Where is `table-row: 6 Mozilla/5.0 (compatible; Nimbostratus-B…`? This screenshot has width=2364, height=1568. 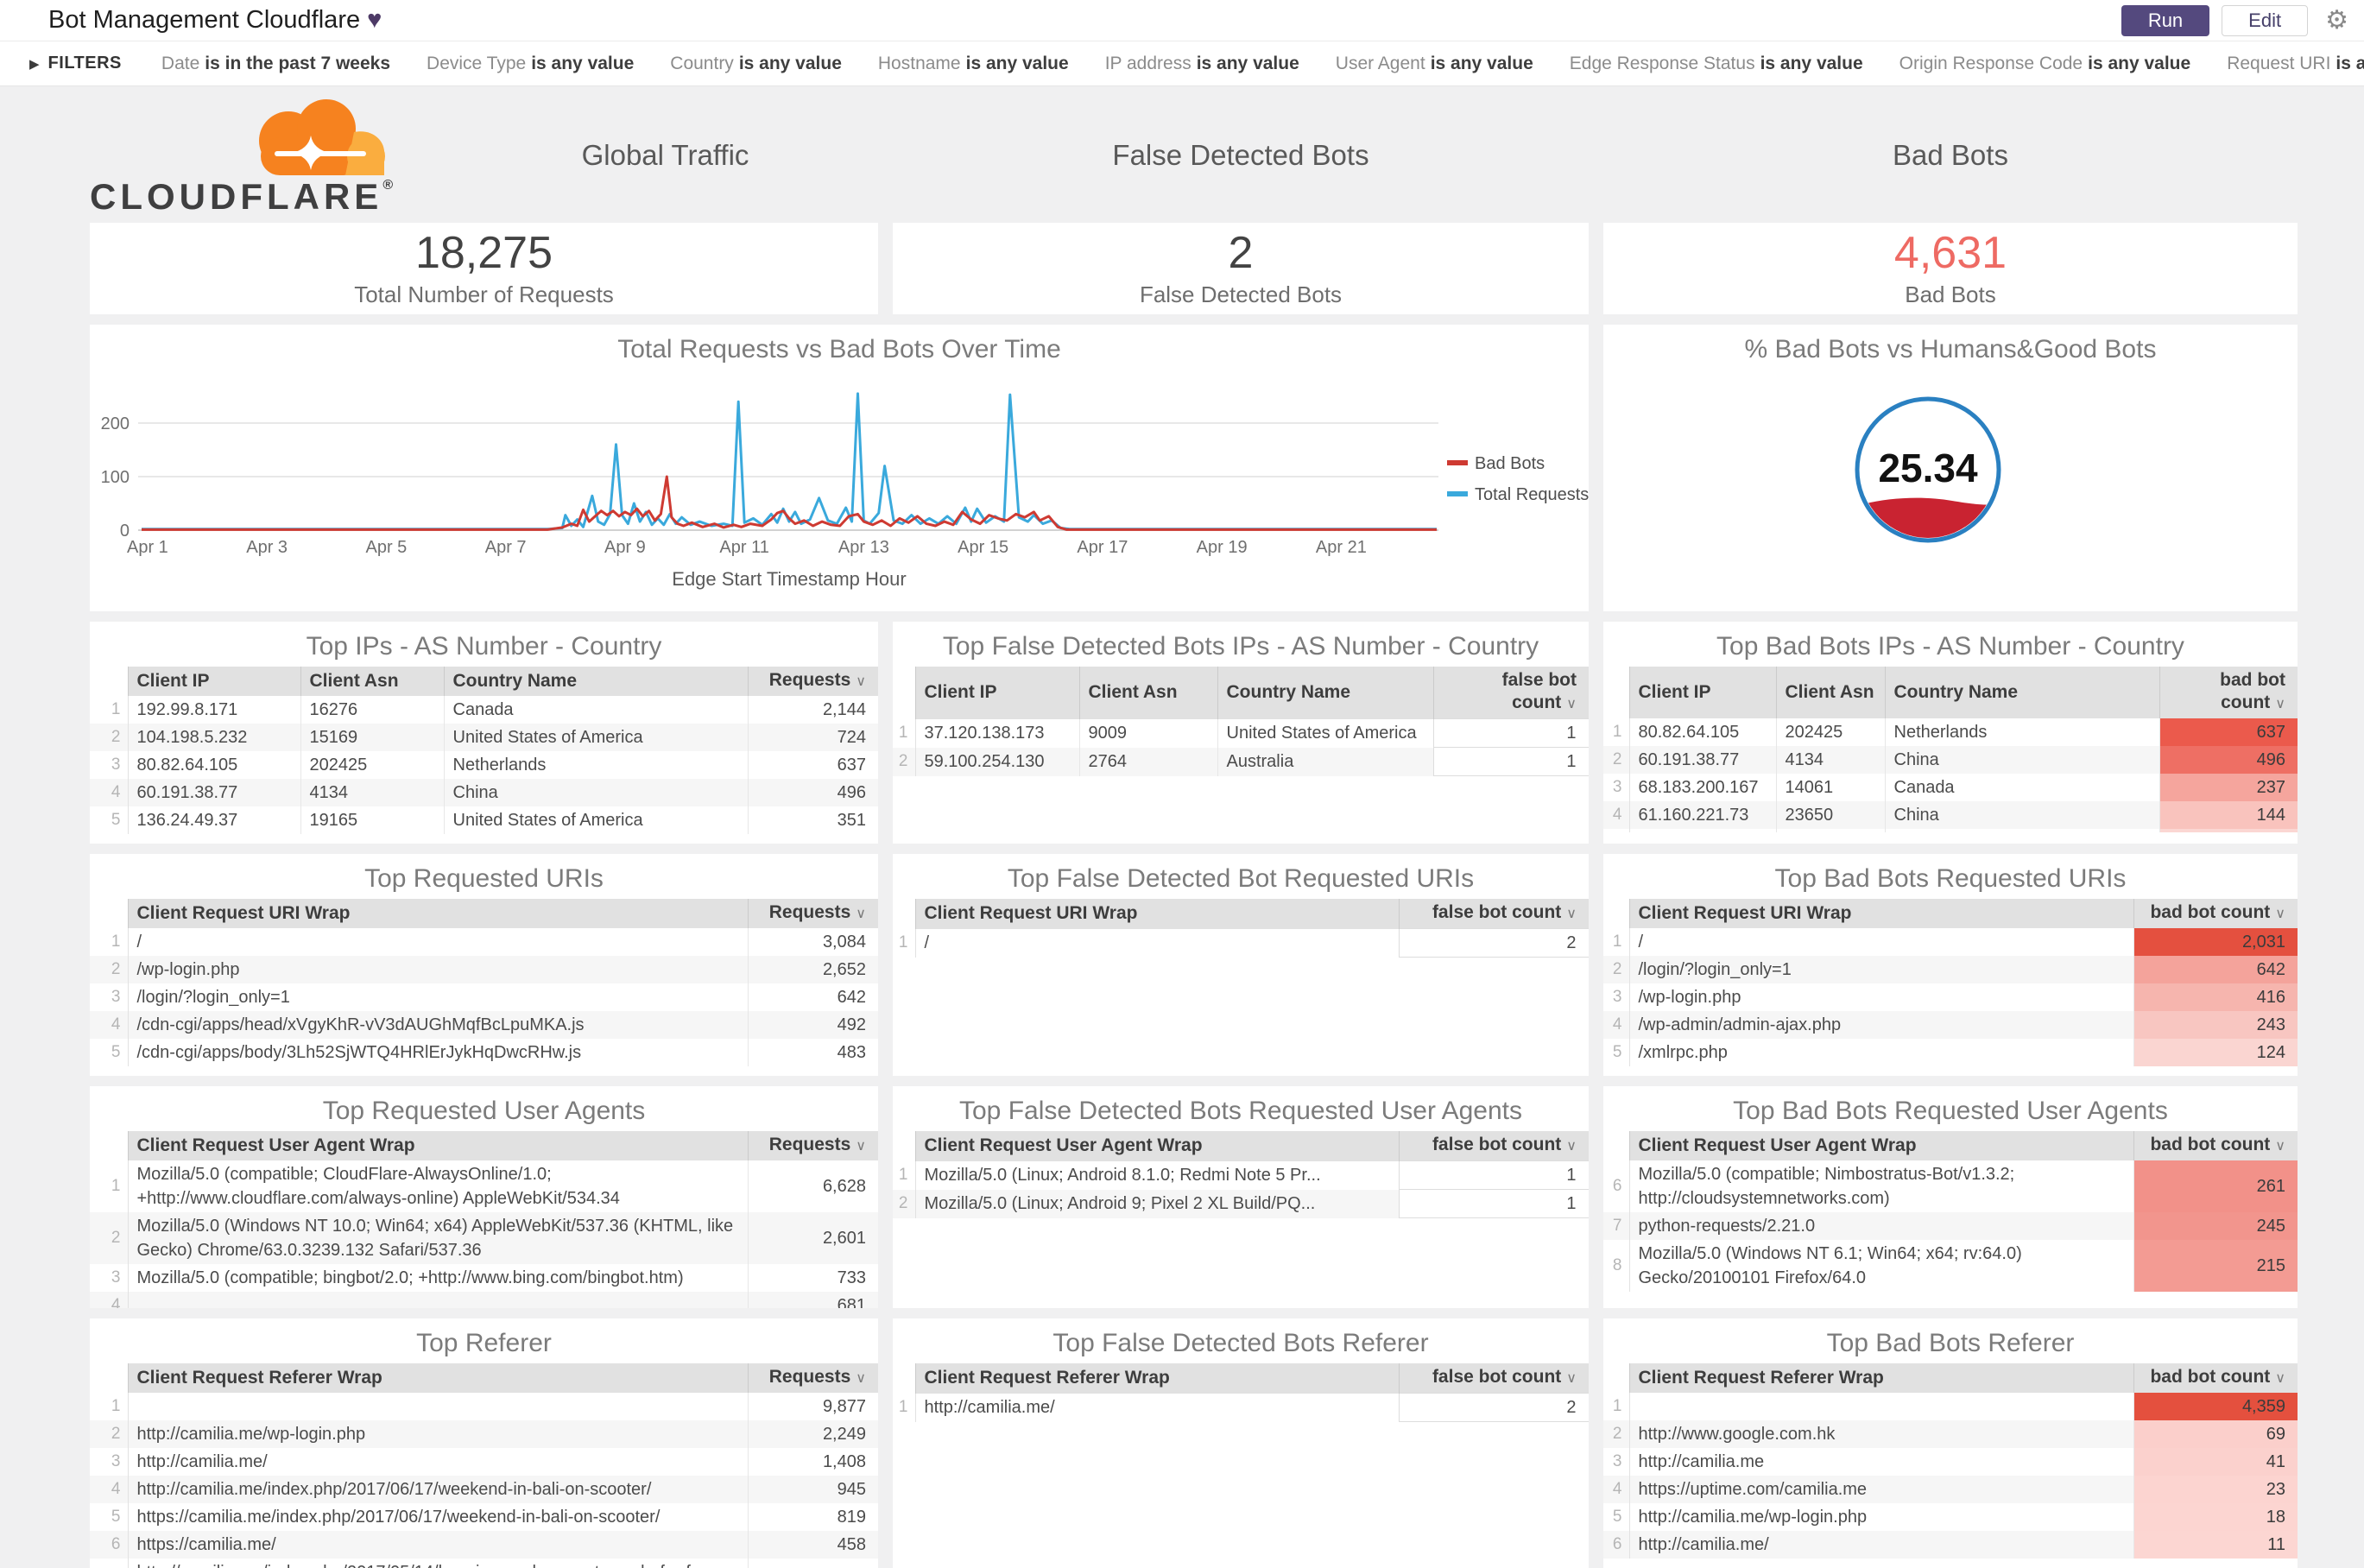
table-row: 6 Mozilla/5.0 (compatible; Nimbostratus-B… is located at coordinates (1950, 1186).